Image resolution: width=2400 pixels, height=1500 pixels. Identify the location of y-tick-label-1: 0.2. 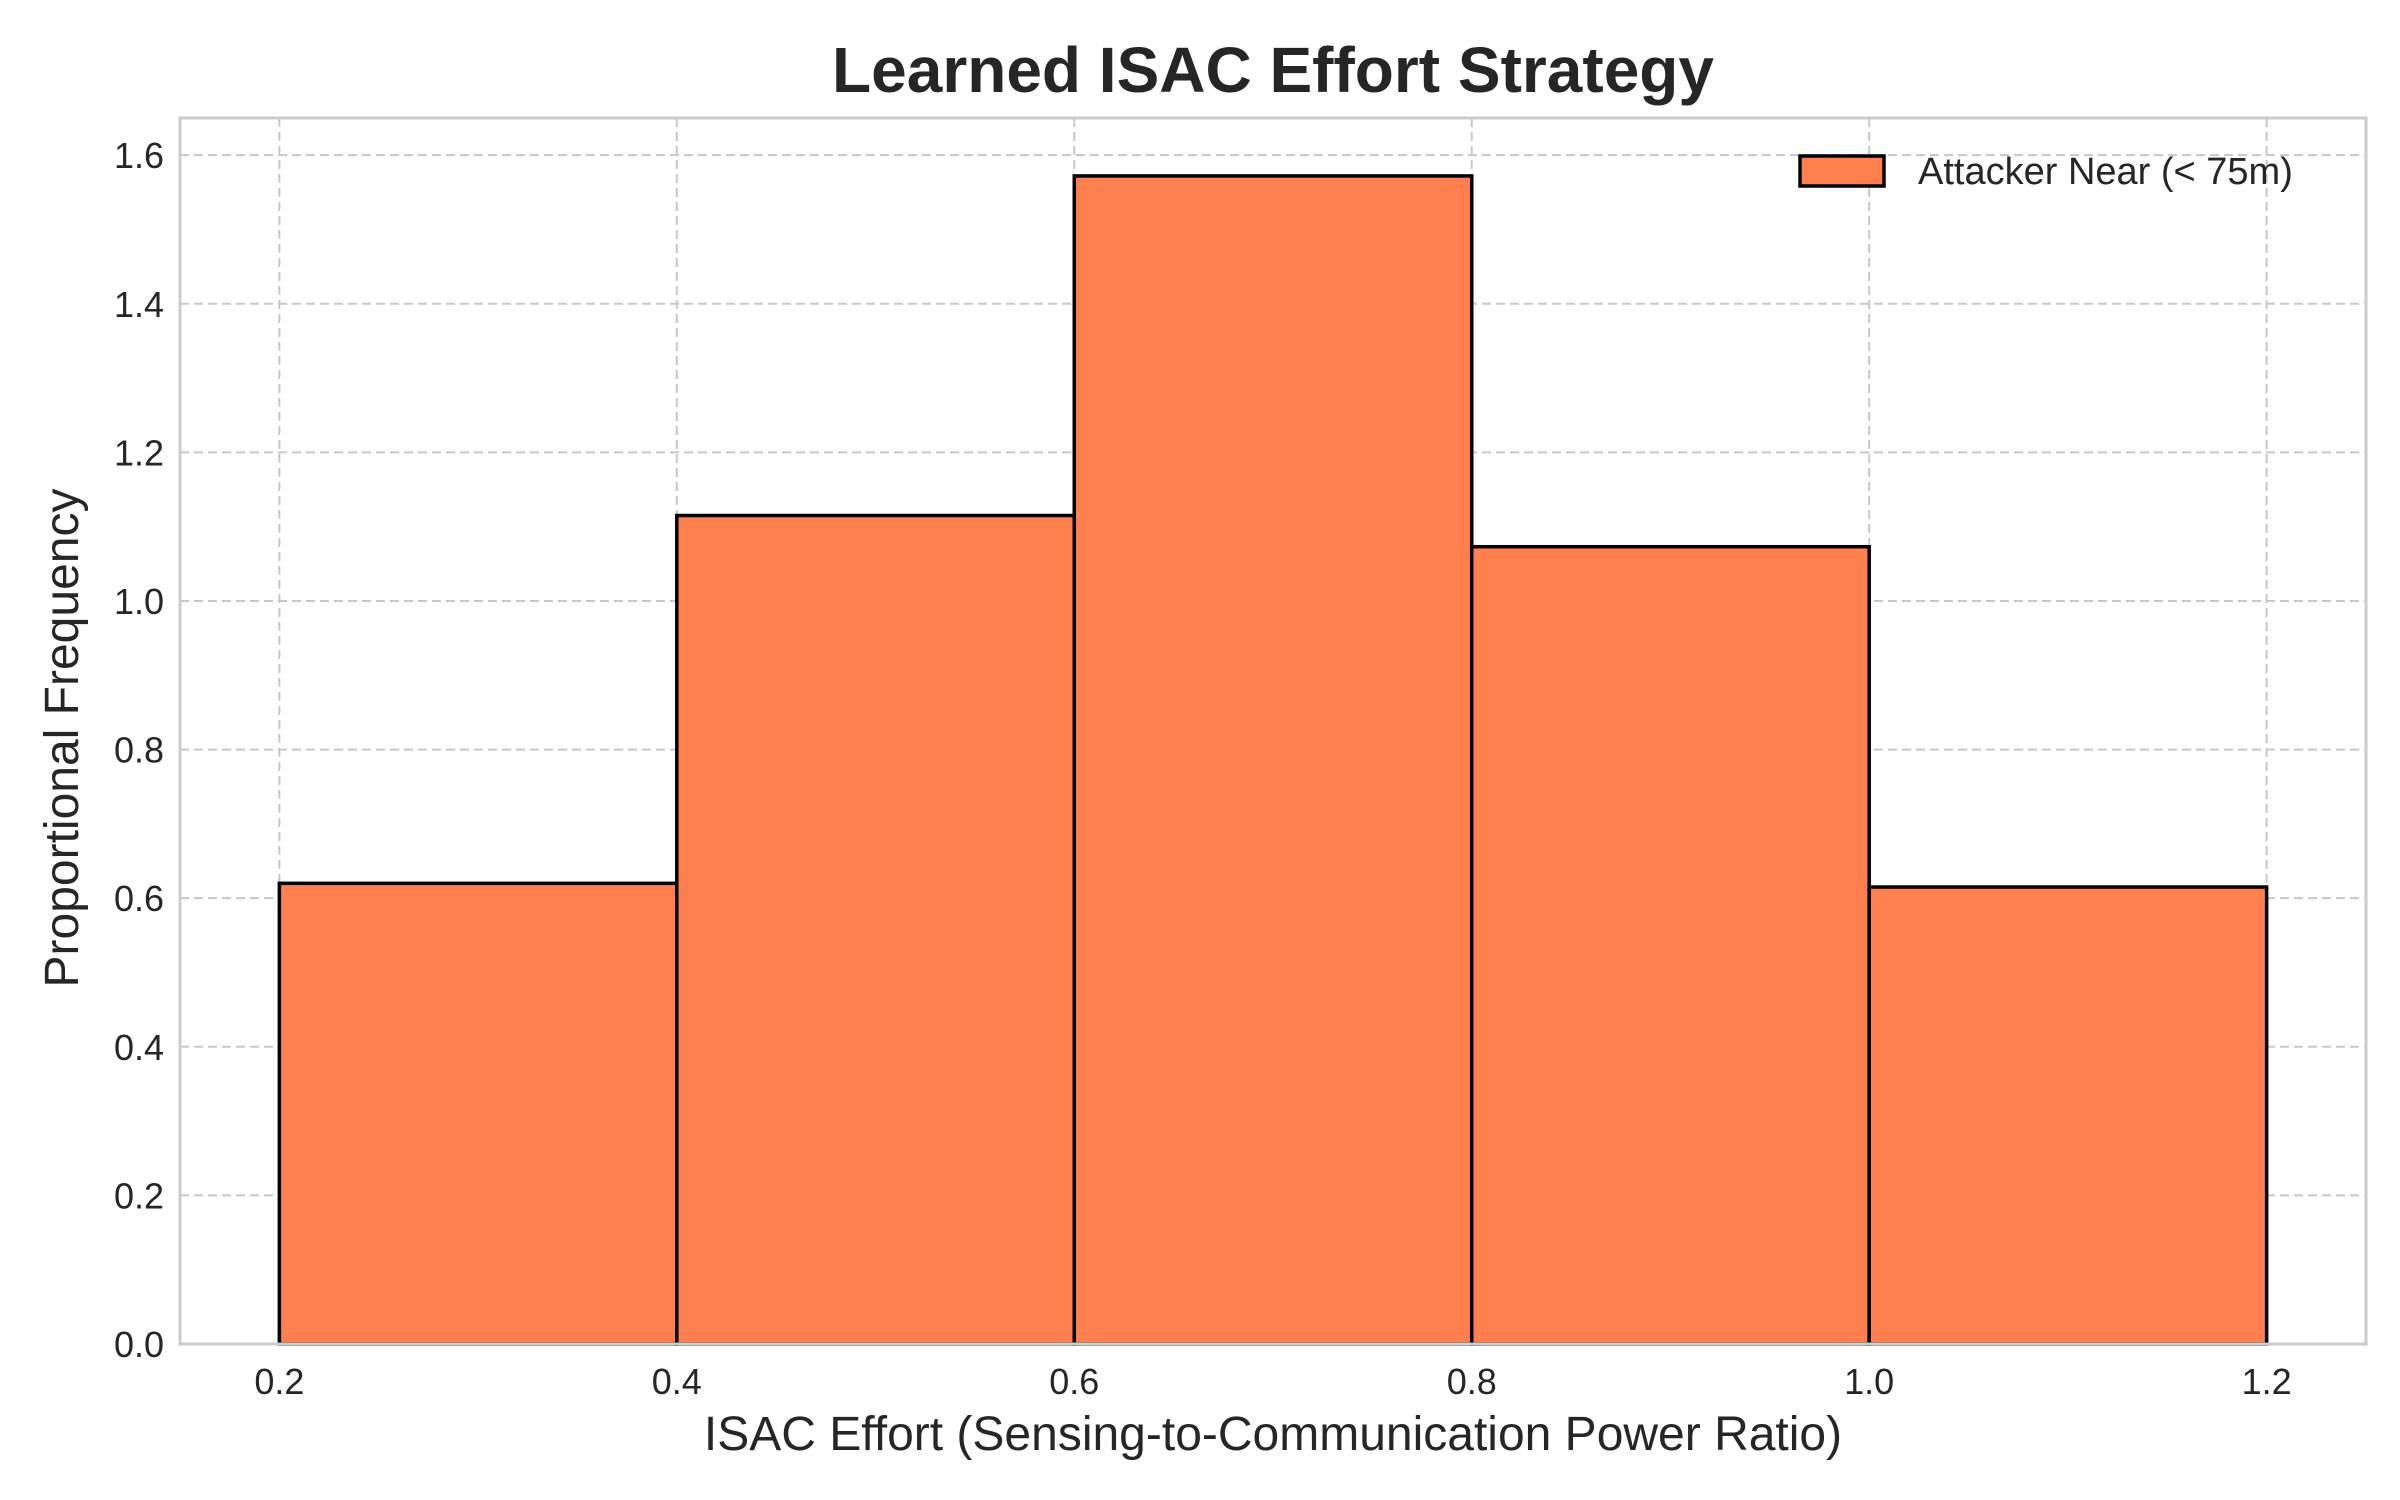
(139, 1195).